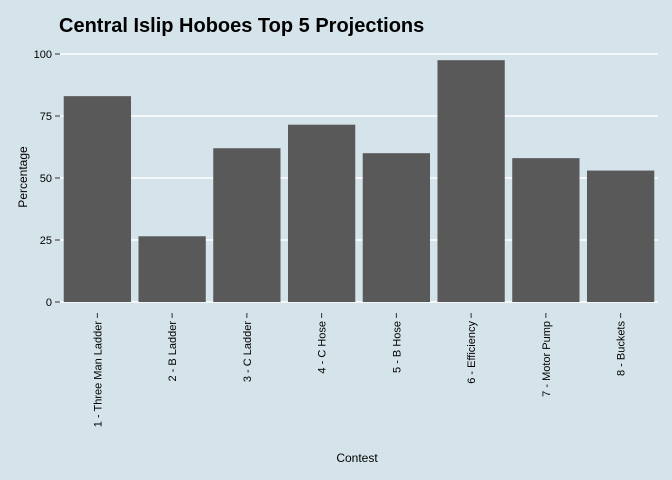  What do you see at coordinates (23, 177) in the screenshot?
I see `y-axis-label: Percentage` at bounding box center [23, 177].